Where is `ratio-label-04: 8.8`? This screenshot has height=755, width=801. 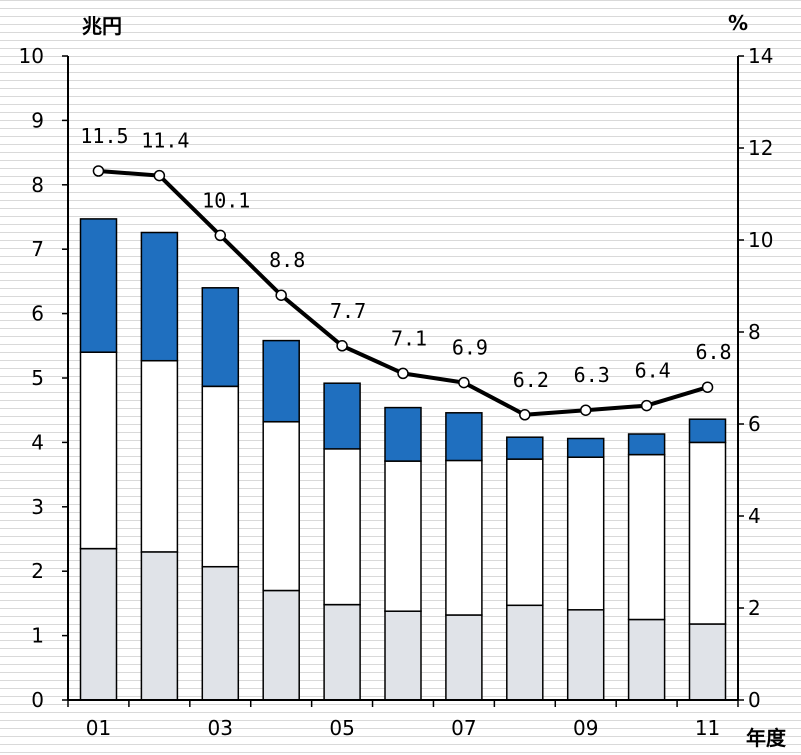 ratio-label-04: 8.8 is located at coordinates (287, 260).